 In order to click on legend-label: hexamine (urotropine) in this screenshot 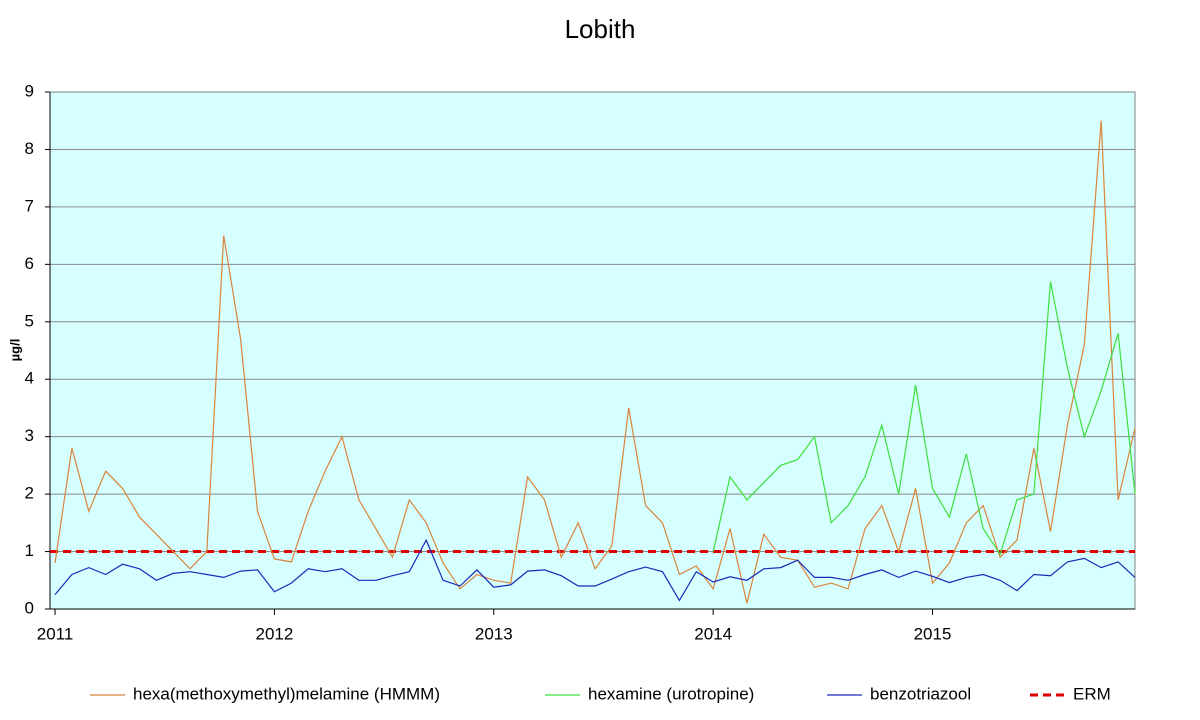, I will do `click(671, 693)`.